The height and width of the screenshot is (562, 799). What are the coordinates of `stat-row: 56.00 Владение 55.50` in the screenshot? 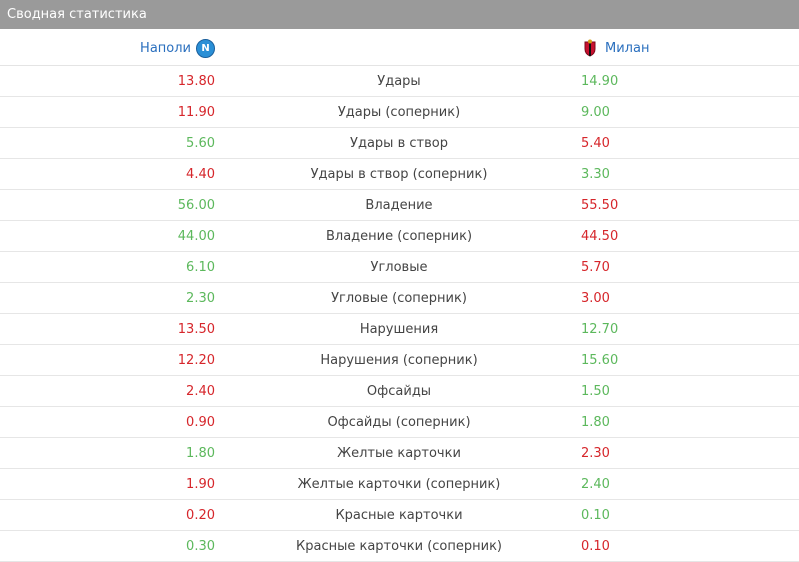 It's located at (399, 205).